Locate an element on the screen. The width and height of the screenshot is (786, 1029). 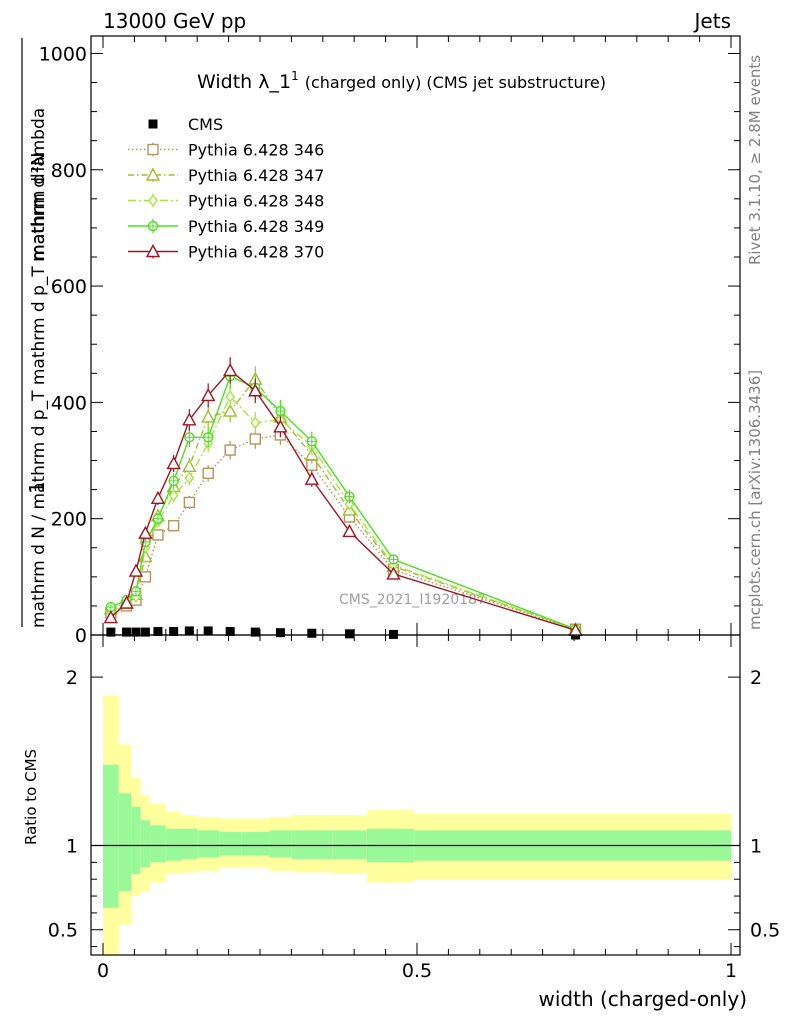
main-title-rest: (charged only) (CMS jet substructure) is located at coordinates (455, 82).